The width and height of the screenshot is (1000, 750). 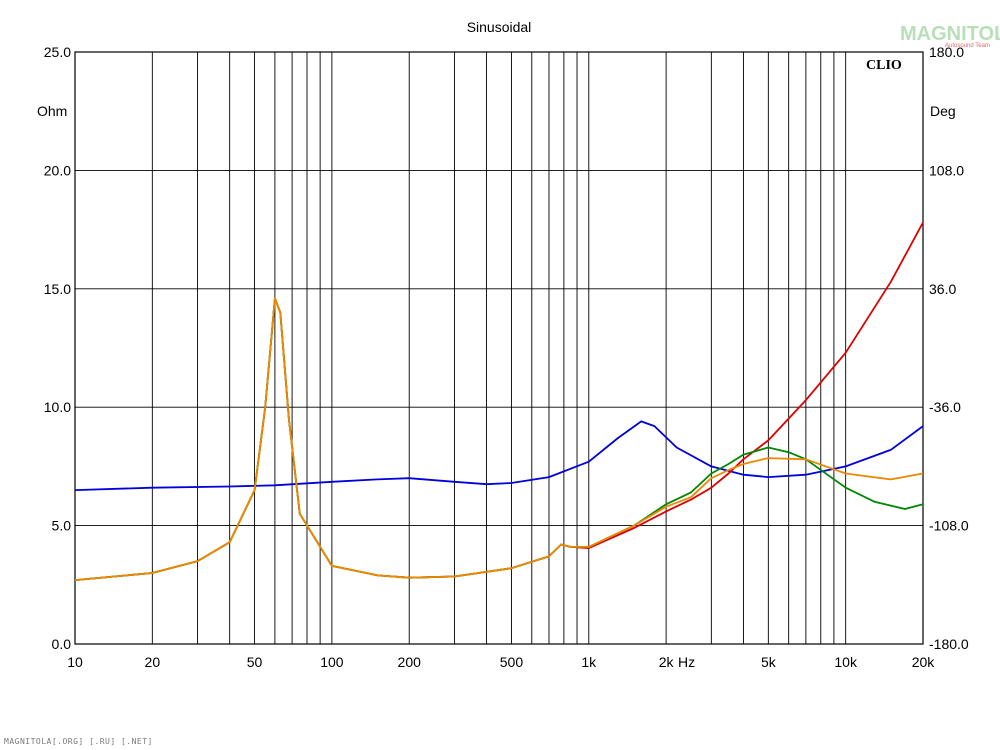 What do you see at coordinates (52, 111) in the screenshot?
I see `y-left-unit: Ohm` at bounding box center [52, 111].